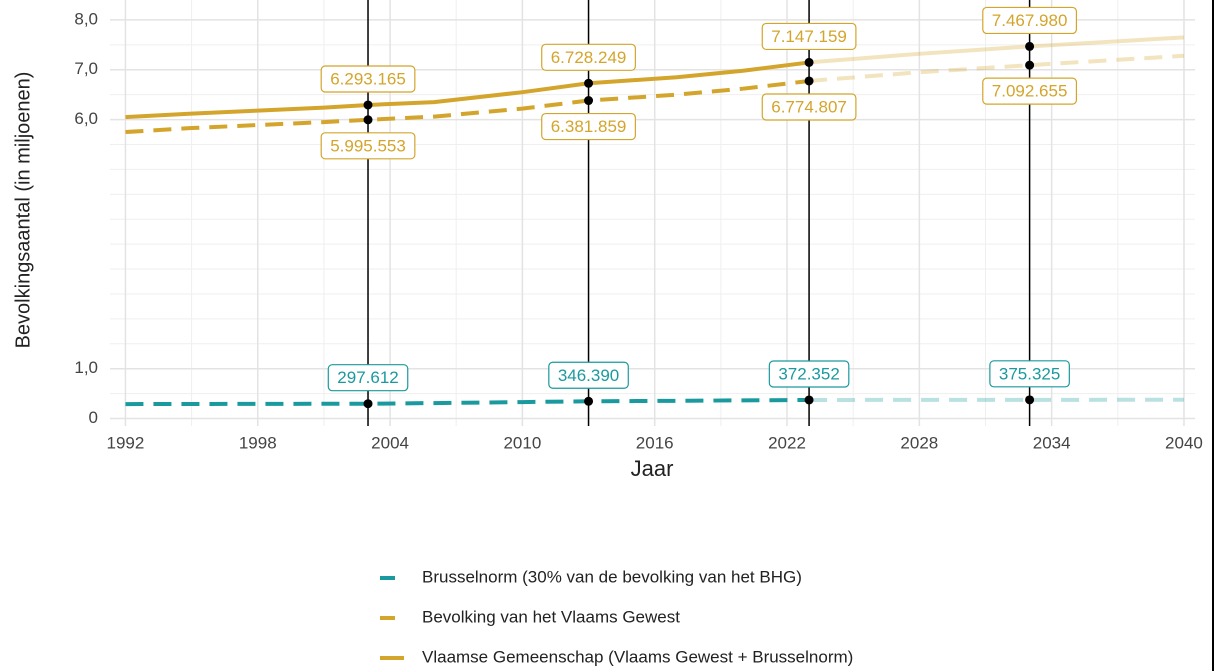 Image resolution: width=1217 pixels, height=671 pixels. I want to click on y-tick-label: 7,0, so click(86, 68).